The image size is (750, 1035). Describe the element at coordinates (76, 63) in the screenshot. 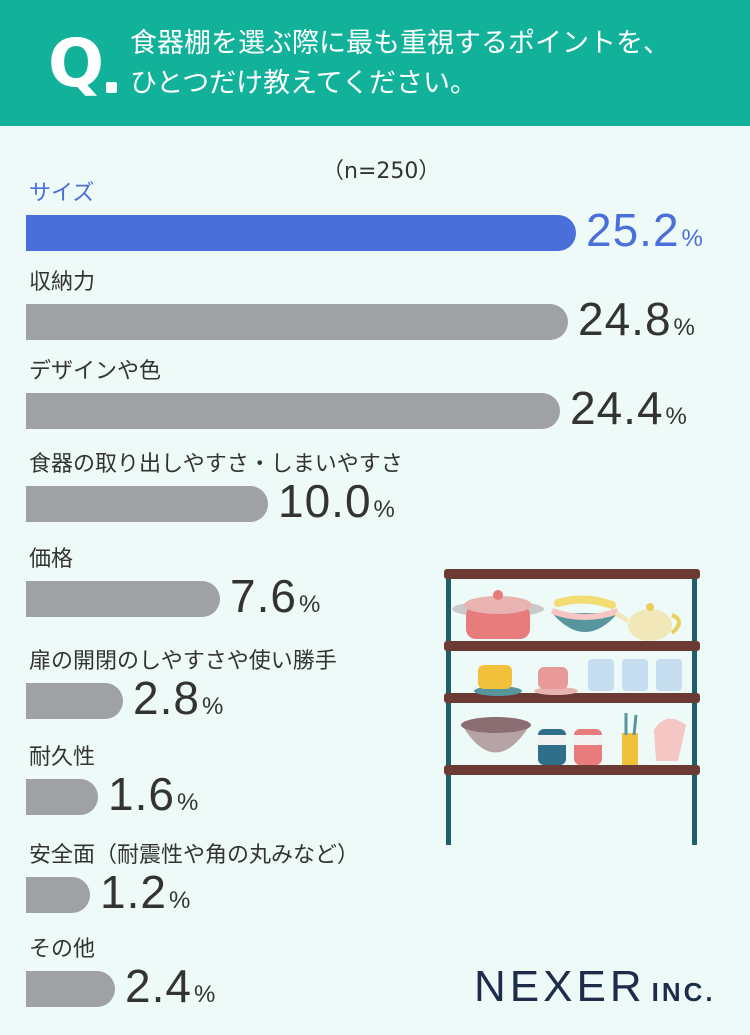

I see `q-mark: Q` at that location.